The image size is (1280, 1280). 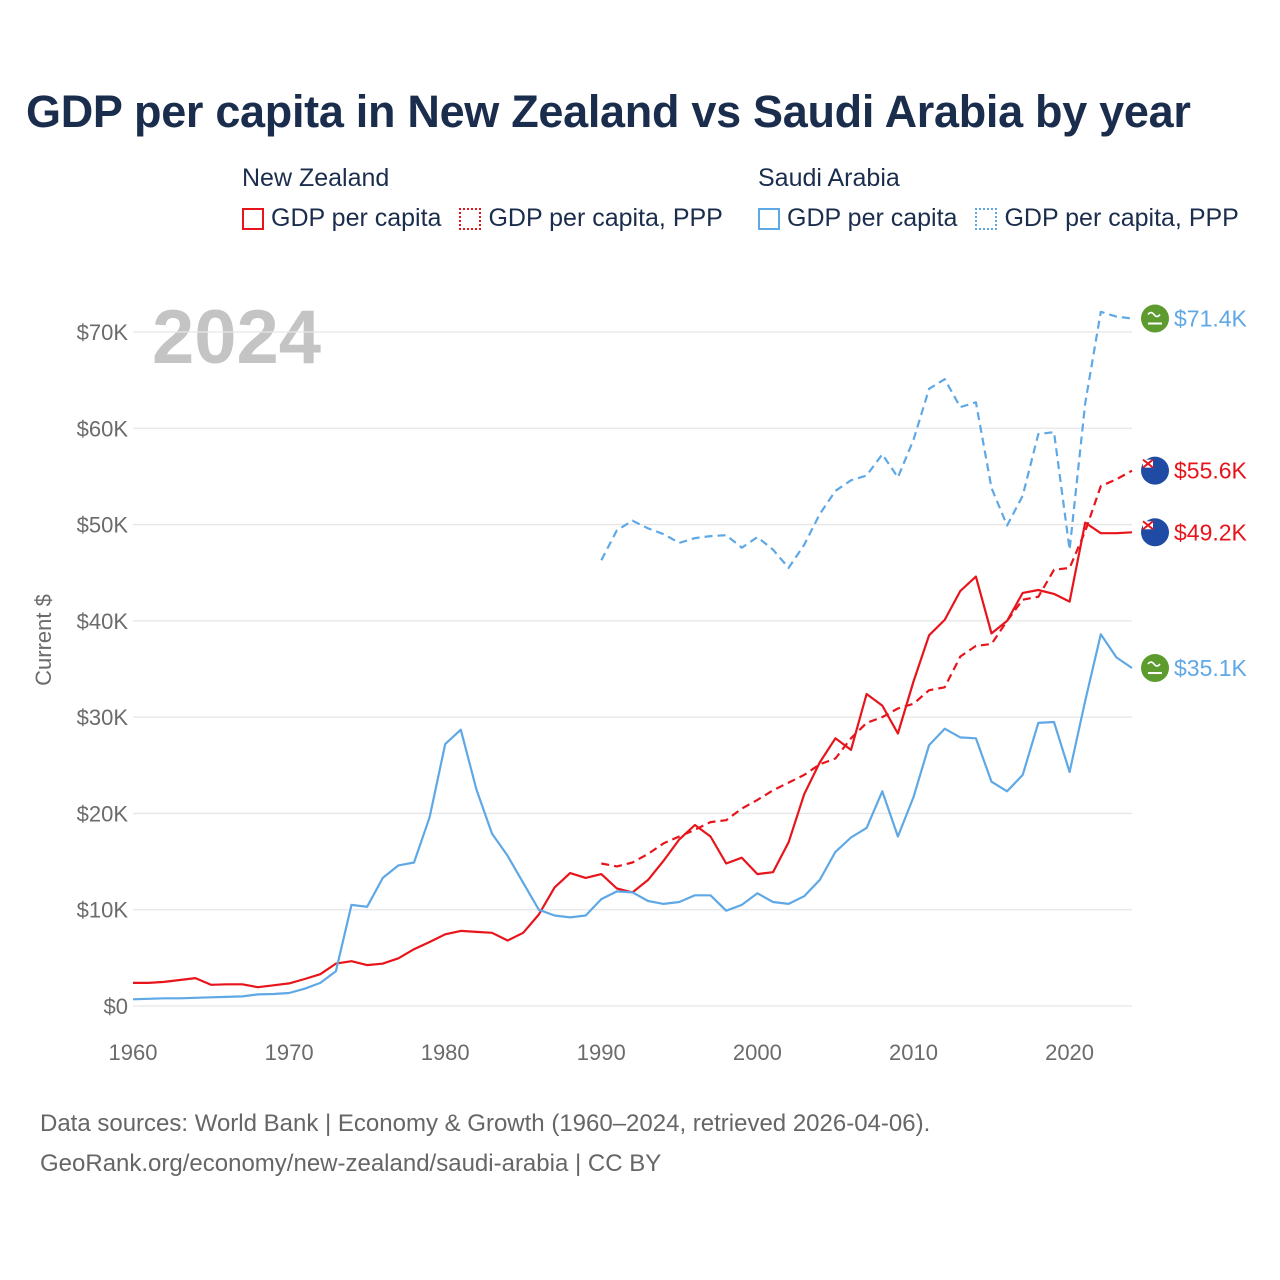 I want to click on y-tick-label: $20K, so click(x=103, y=813).